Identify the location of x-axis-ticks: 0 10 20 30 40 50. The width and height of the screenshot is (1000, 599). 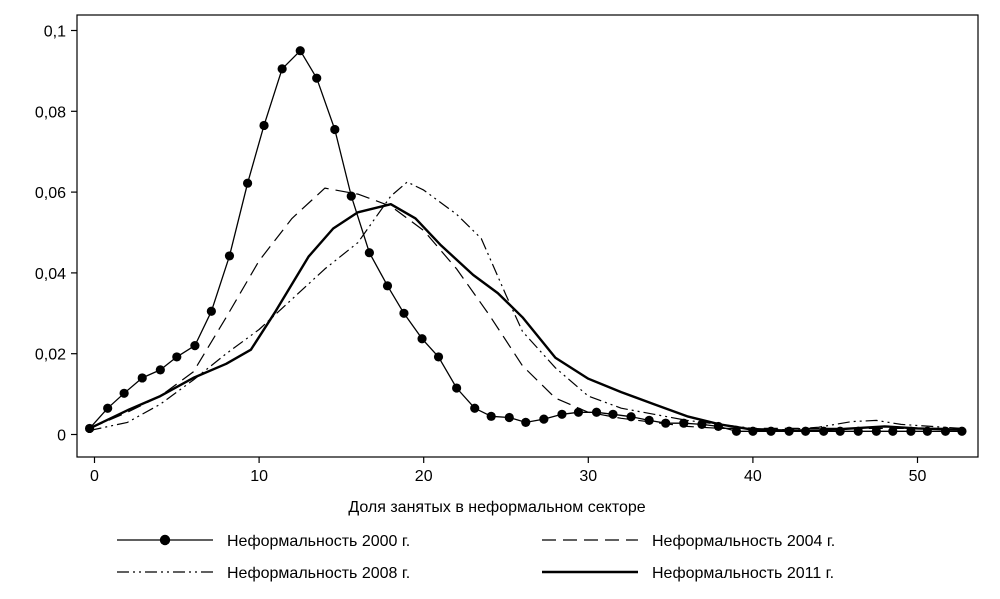
(508, 471).